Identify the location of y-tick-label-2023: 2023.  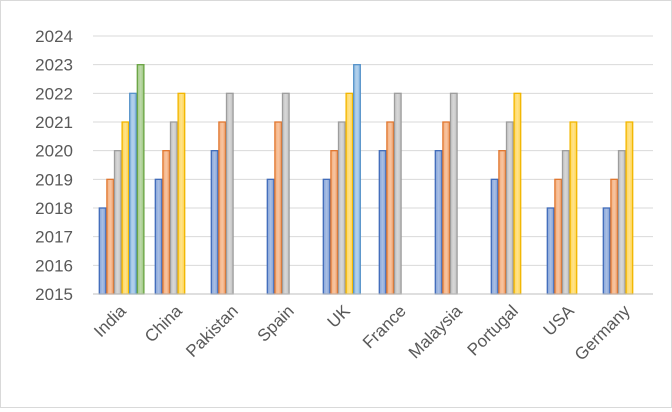
(54, 65).